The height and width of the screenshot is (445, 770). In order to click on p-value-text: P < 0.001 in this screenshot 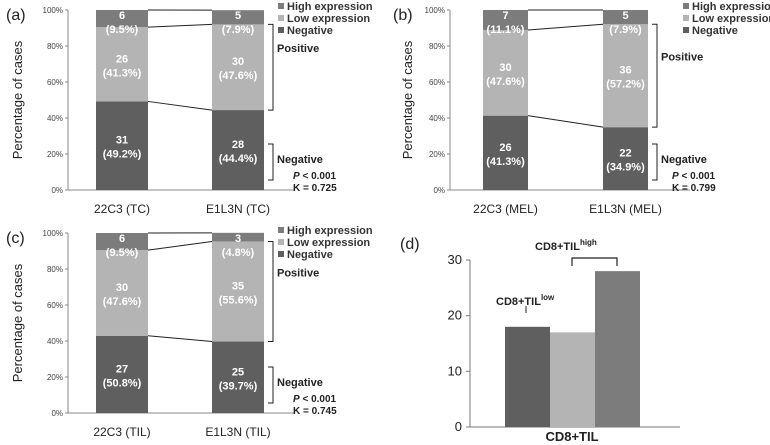, I will do `click(315, 399)`.